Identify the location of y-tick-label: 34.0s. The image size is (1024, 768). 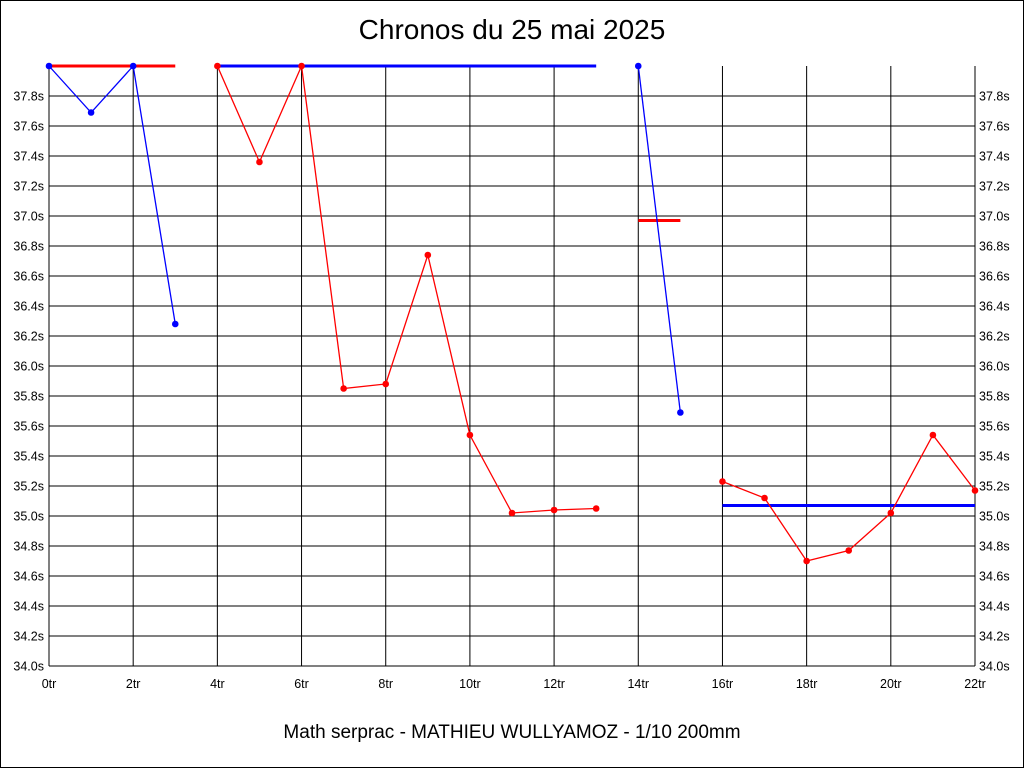
(28, 667).